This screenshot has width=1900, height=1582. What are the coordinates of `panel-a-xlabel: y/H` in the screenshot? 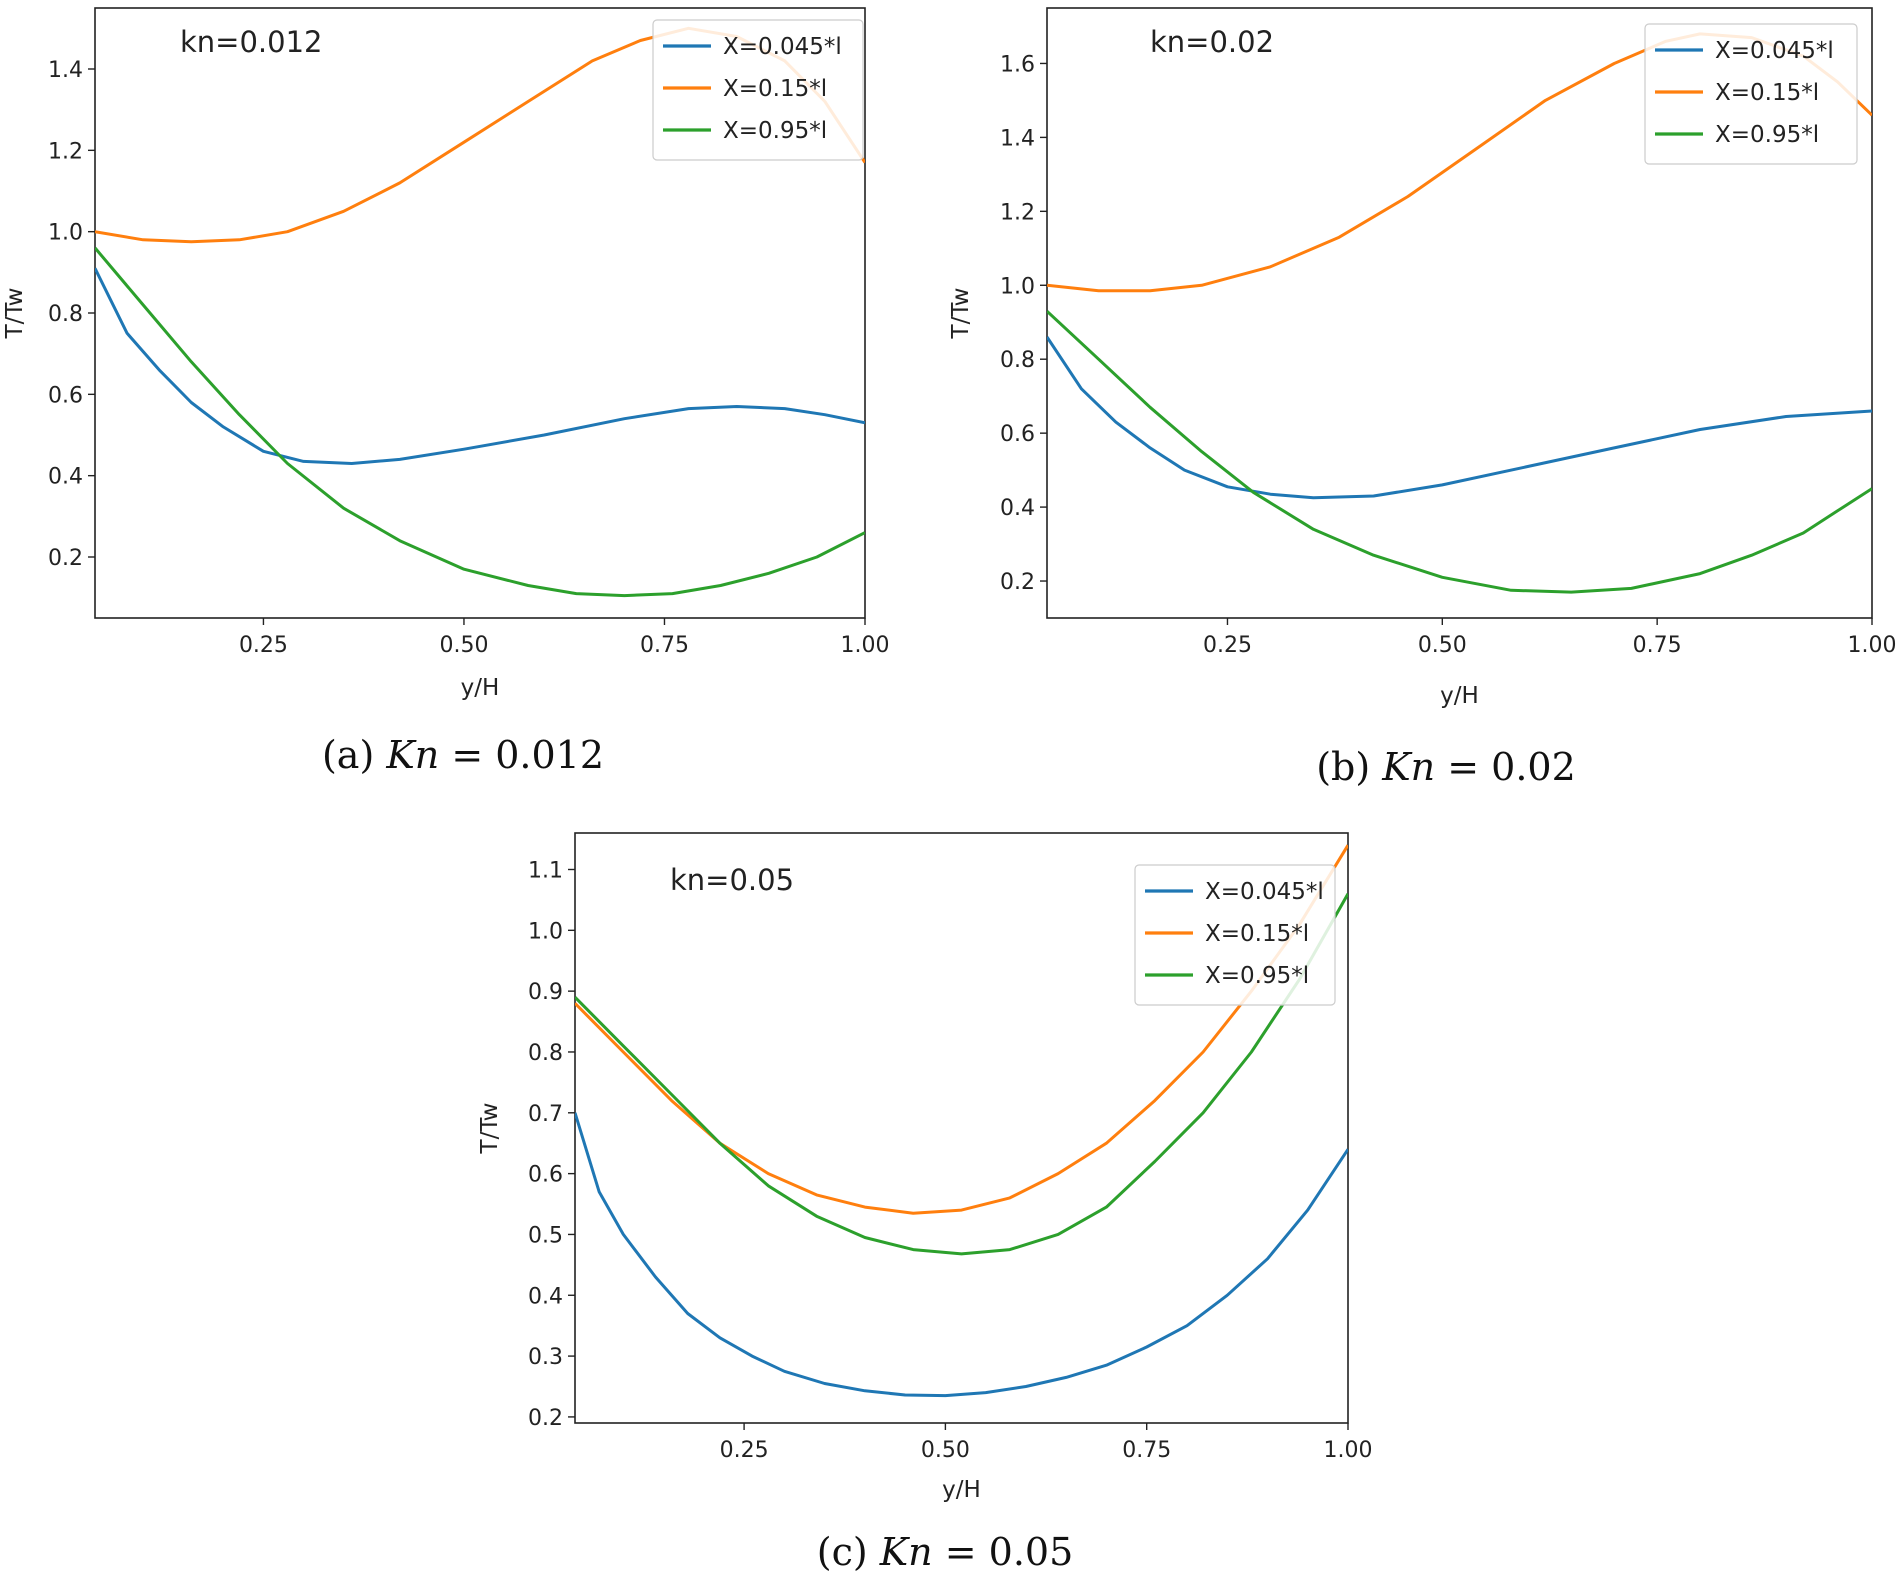 It's located at (480, 688).